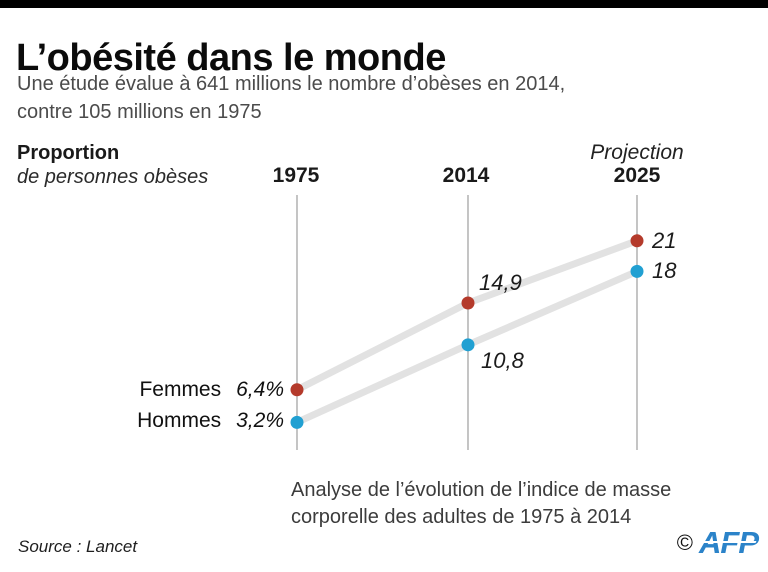 This screenshot has height=572, width=768. Describe the element at coordinates (637, 152) in the screenshot. I see `projection-label: Projection` at that location.